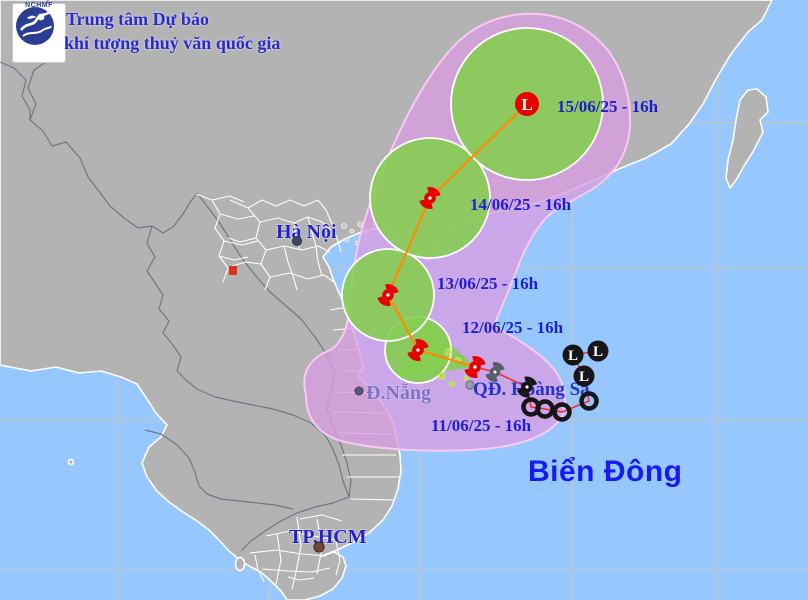 The image size is (808, 600). I want to click on sea-name-label: Biển Đông, so click(605, 471).